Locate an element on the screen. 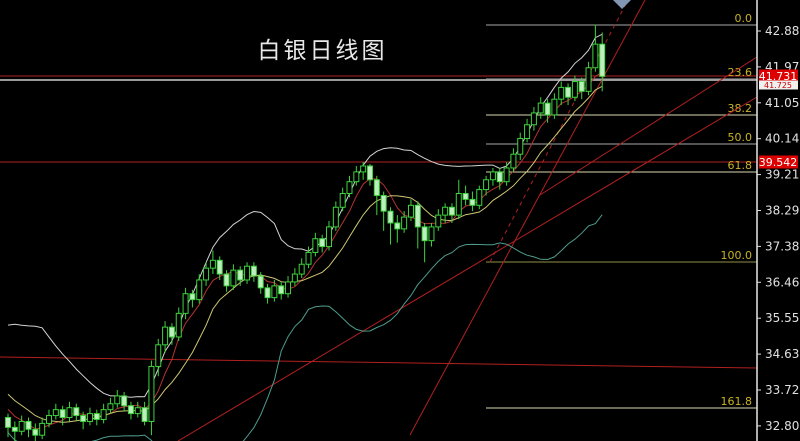 The height and width of the screenshot is (441, 800). axis-price-label: 39.210 is located at coordinates (782, 175).